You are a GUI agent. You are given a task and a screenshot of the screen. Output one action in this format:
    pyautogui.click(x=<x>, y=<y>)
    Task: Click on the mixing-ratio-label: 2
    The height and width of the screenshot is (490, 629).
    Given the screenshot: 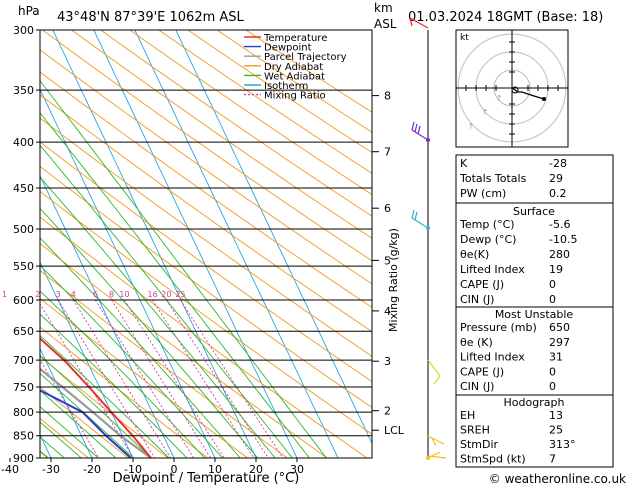 What is the action you would take?
    pyautogui.click(x=37, y=294)
    